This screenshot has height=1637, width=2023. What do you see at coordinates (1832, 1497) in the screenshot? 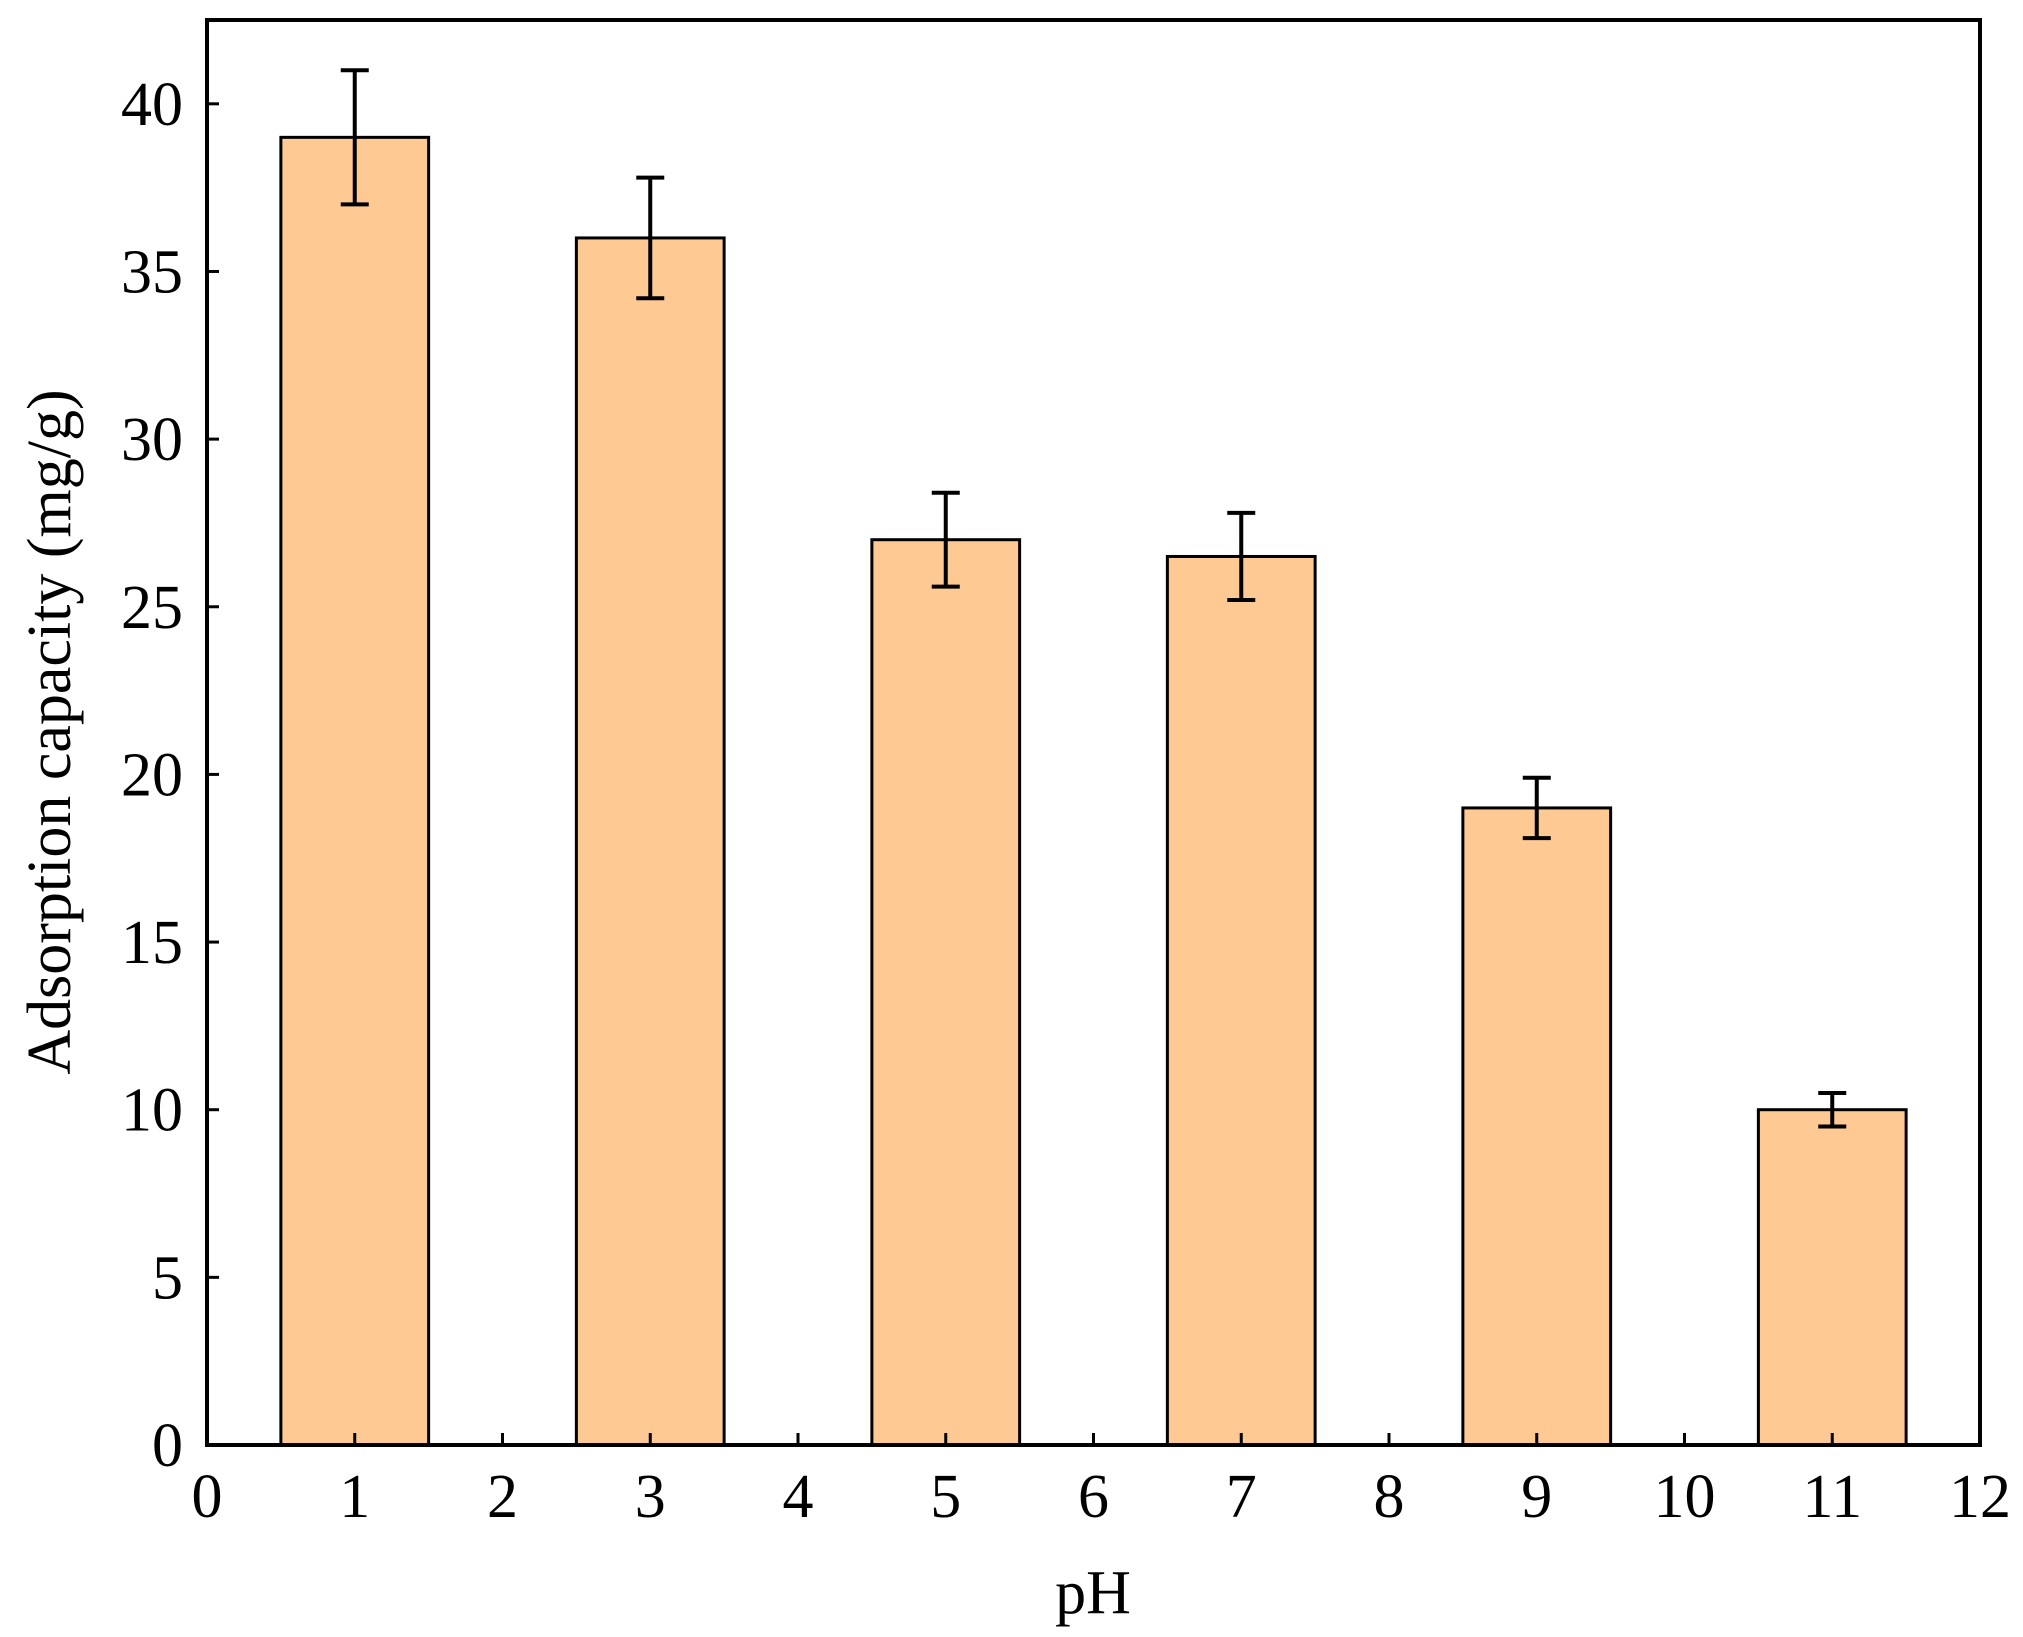
I see `x-tick-label-11: 11` at bounding box center [1832, 1497].